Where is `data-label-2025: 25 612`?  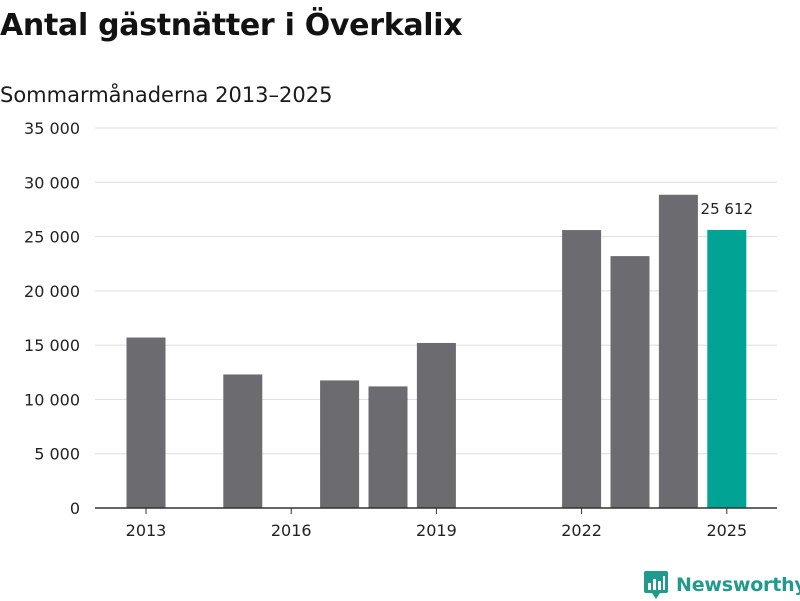
data-label-2025: 25 612 is located at coordinates (727, 209).